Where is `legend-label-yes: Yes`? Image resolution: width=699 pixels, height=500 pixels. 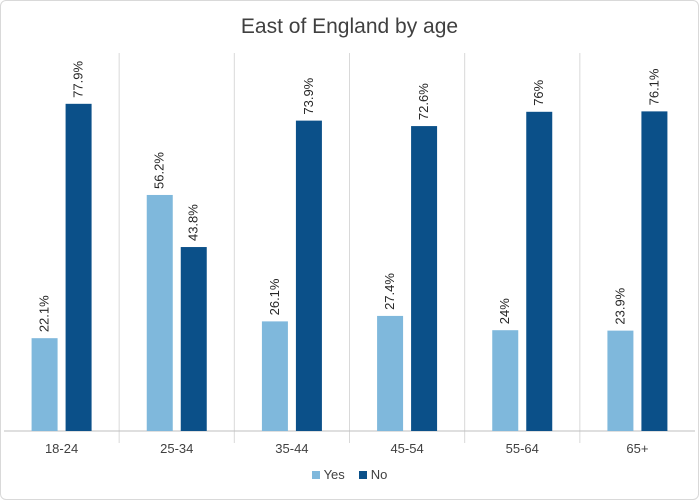
legend-label-yes: Yes is located at coordinates (334, 474).